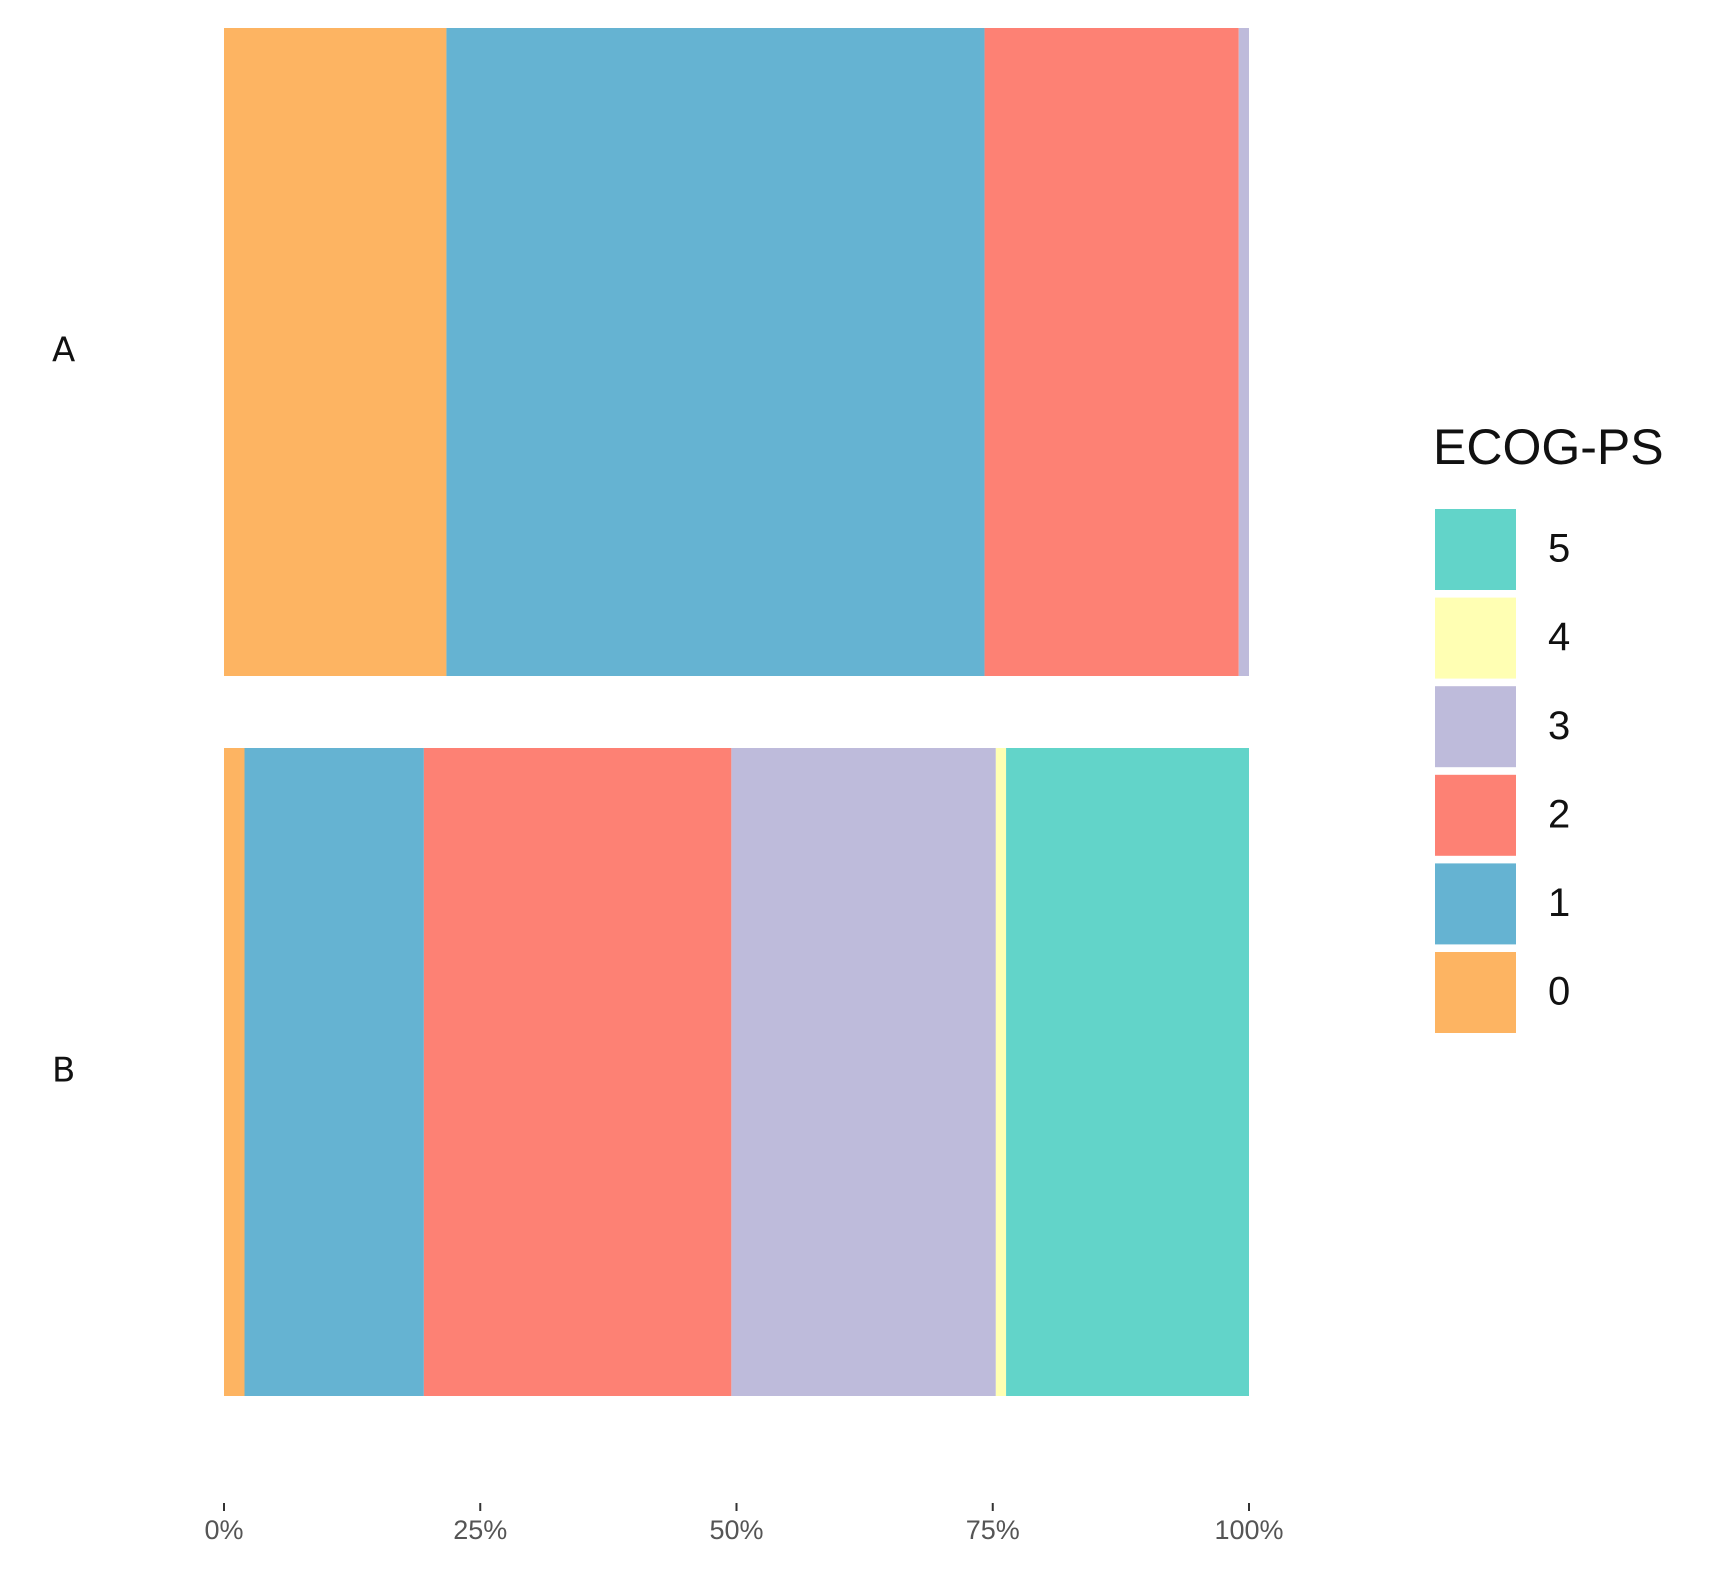 This screenshot has width=1712, height=1591. What do you see at coordinates (1548, 447) in the screenshot?
I see `legend-title: ECOG-PS` at bounding box center [1548, 447].